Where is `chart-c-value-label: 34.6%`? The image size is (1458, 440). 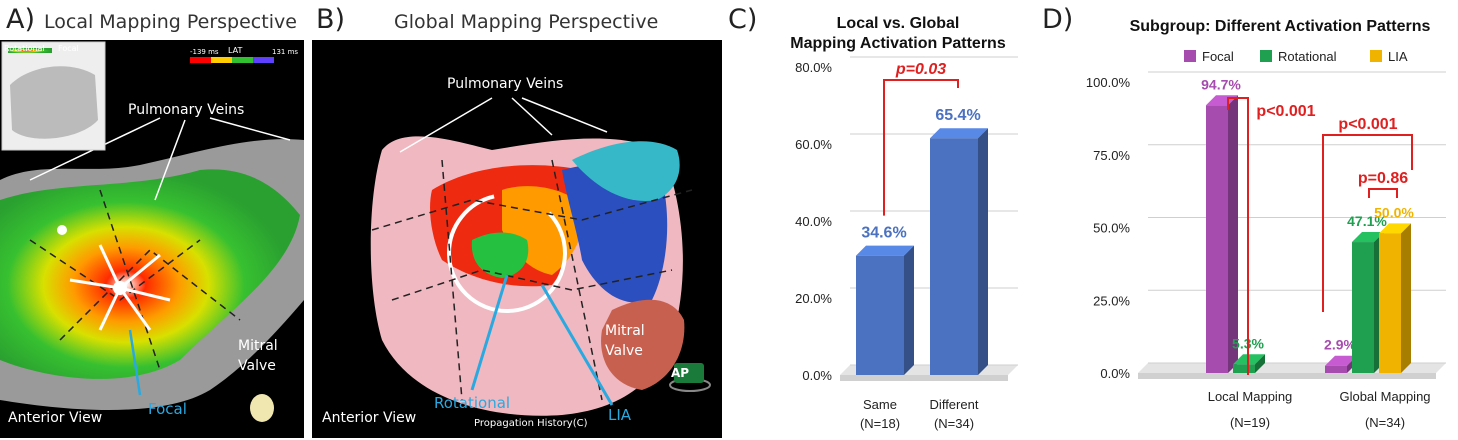
chart-c-value-label: 34.6% is located at coordinates (883, 233).